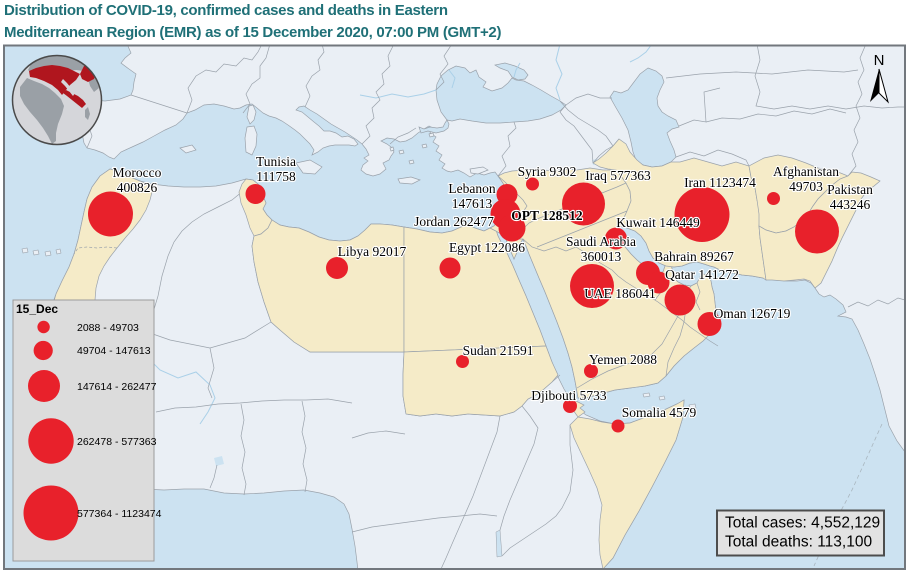 This screenshot has height=573, width=909. I want to click on svg-text: Total cases: 4,552,129, so click(802, 523).